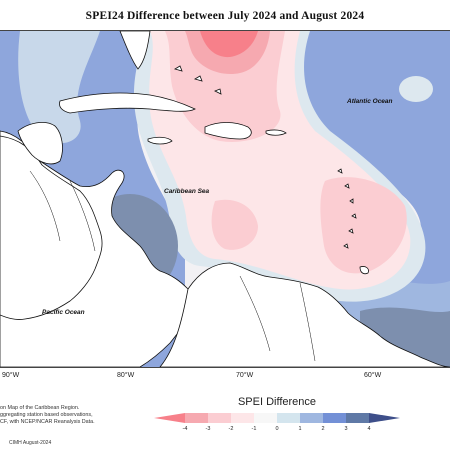 The width and height of the screenshot is (450, 450). What do you see at coordinates (300, 429) in the screenshot?
I see `color-bar-tick: 1` at bounding box center [300, 429].